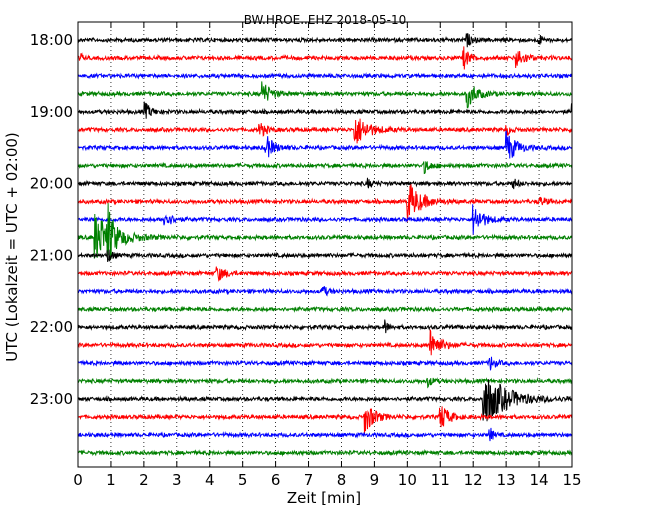 This screenshot has height=520, width=650. Describe the element at coordinates (51, 327) in the screenshot. I see `y-tick-label: 22:00` at that location.